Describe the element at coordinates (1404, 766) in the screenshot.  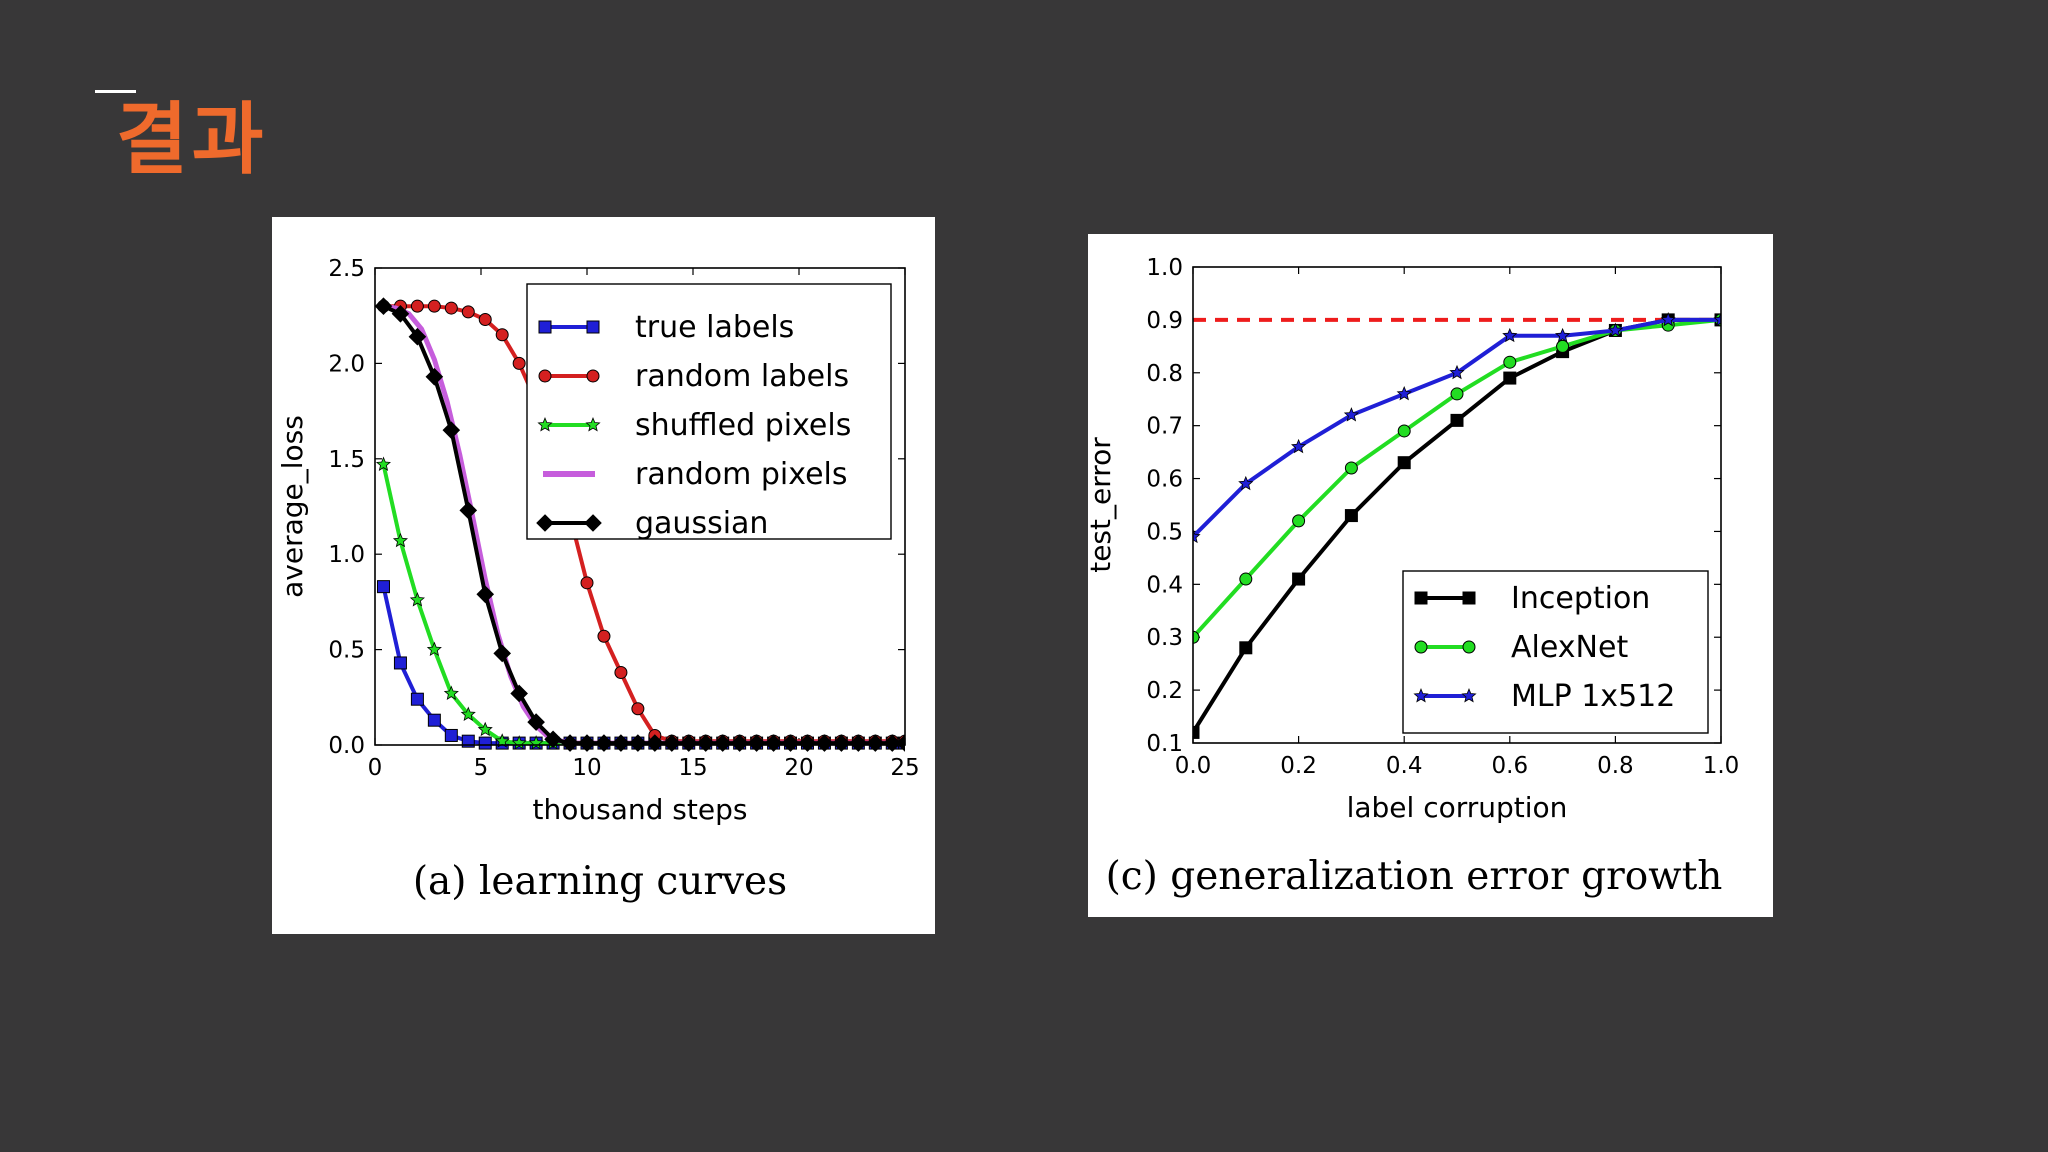
I see `generalization-error-x-tick-label: 0.4` at that location.